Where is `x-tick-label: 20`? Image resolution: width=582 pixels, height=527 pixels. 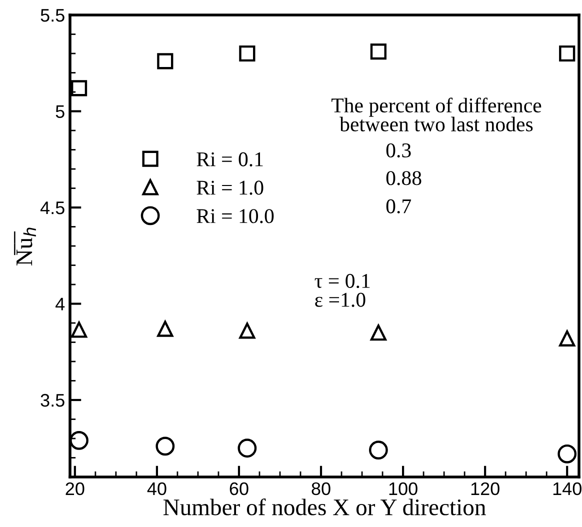 x-tick-label: 20 is located at coordinates (75, 489).